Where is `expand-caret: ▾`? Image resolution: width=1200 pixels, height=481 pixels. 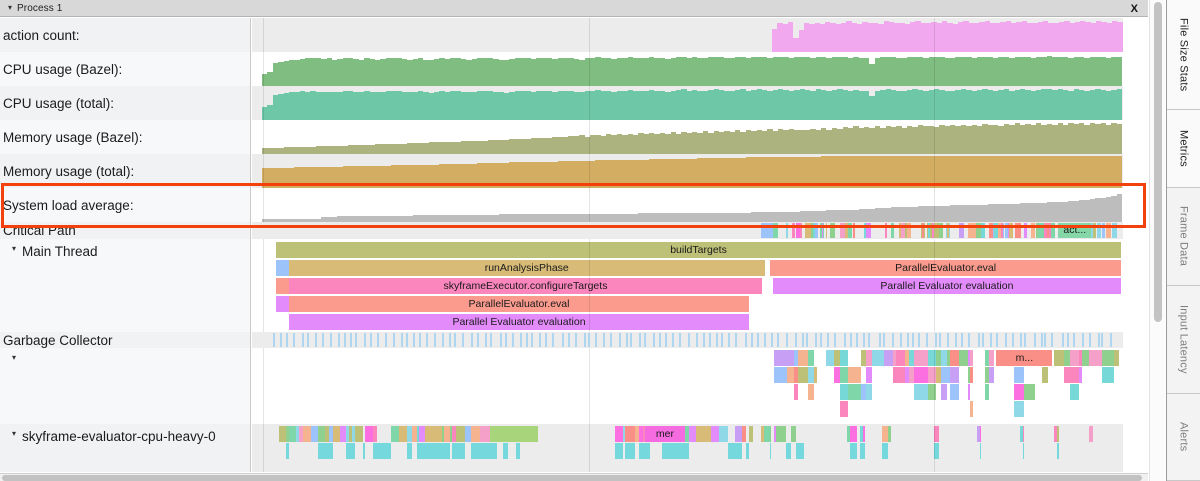 expand-caret: ▾ is located at coordinates (14, 357).